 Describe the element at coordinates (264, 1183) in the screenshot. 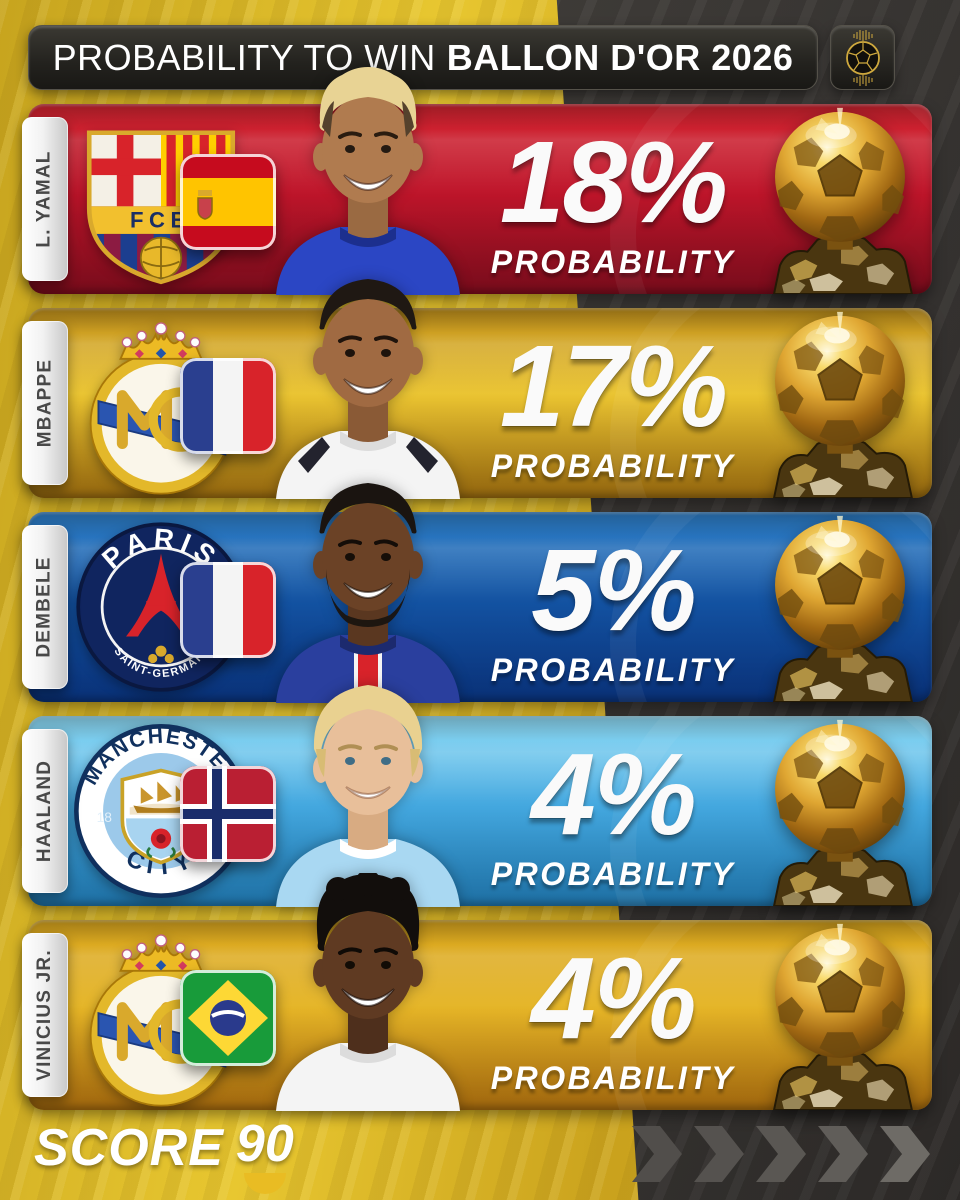

I see `brand-half-disc` at that location.